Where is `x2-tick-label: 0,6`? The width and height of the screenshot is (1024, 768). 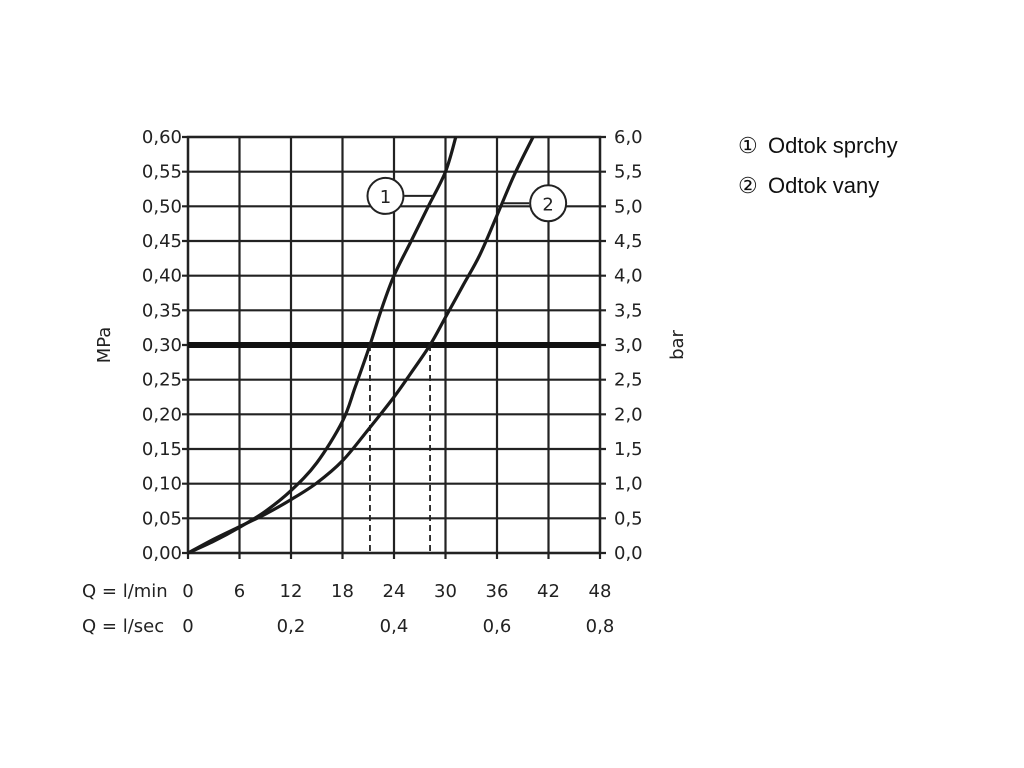 x2-tick-label: 0,6 is located at coordinates (497, 626).